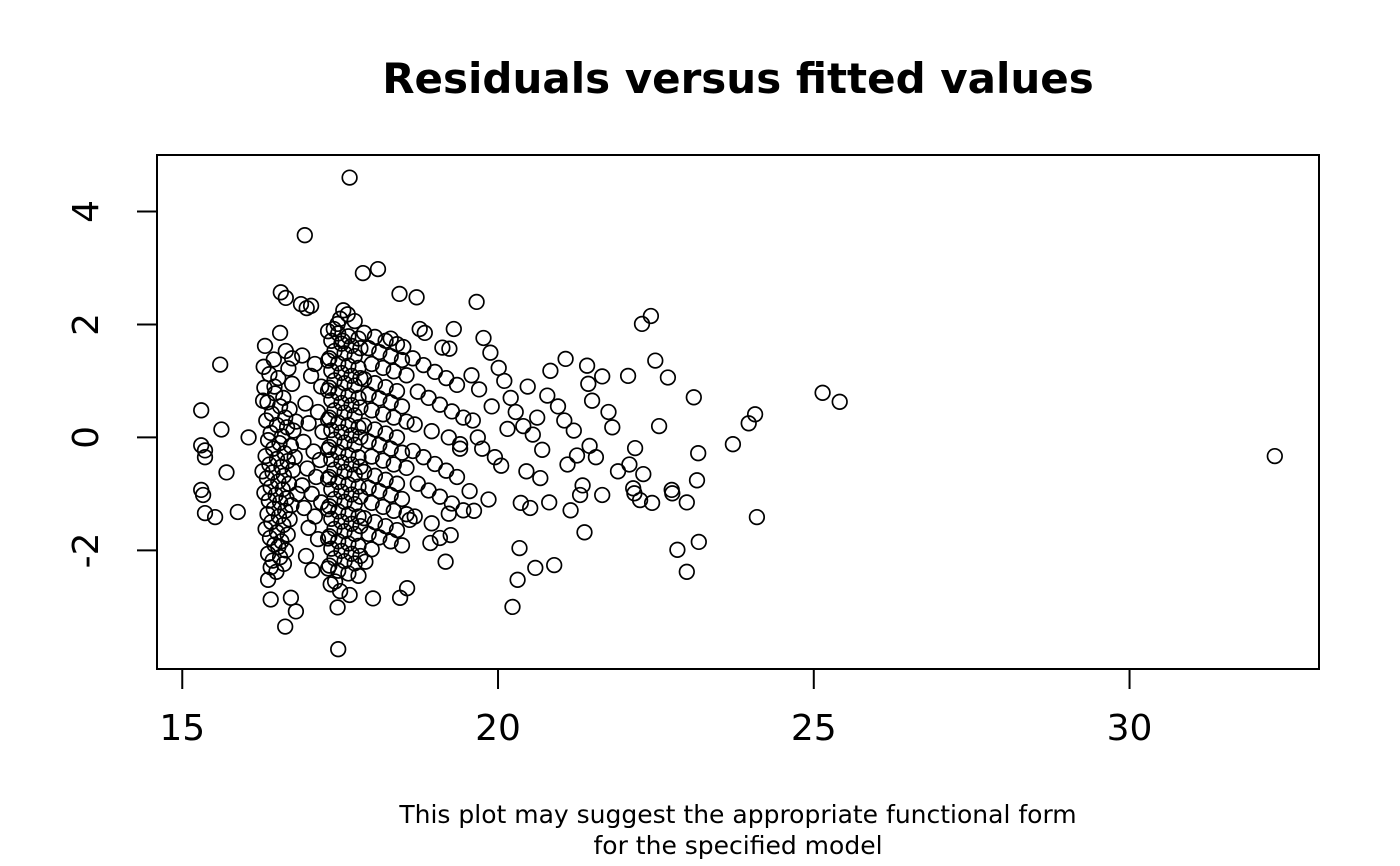 The height and width of the screenshot is (866, 1400). I want to click on y-axis-tick-label: 2, so click(86, 324).